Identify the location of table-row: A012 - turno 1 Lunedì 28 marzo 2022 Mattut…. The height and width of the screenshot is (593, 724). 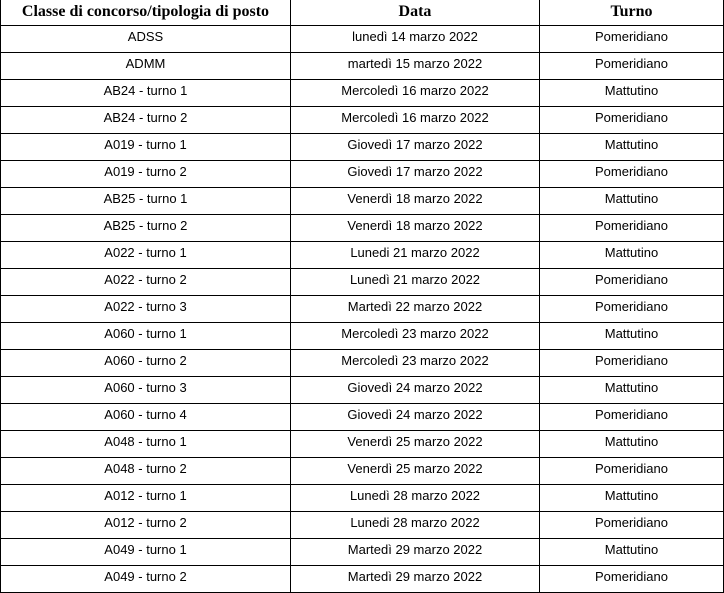
(362, 498).